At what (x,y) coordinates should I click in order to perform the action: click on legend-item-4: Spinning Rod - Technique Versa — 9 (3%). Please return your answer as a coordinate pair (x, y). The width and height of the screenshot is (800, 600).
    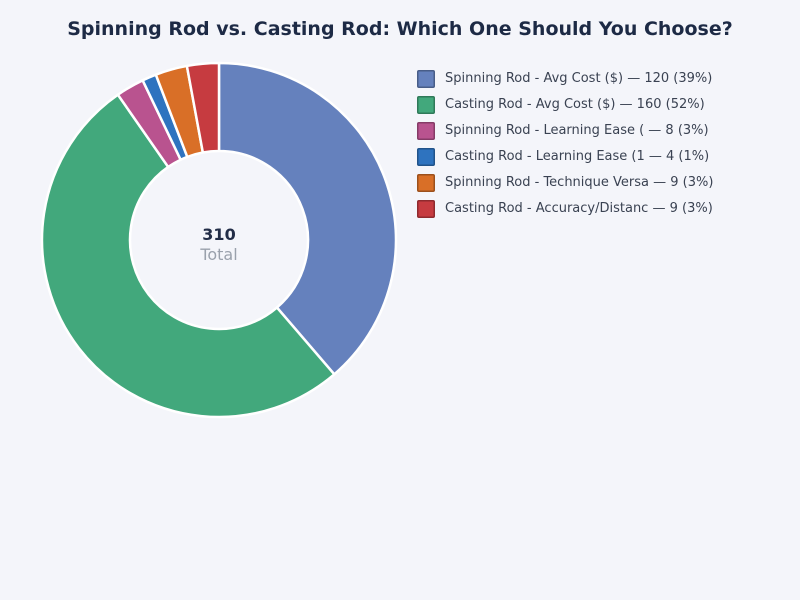
    Looking at the image, I should click on (565, 182).